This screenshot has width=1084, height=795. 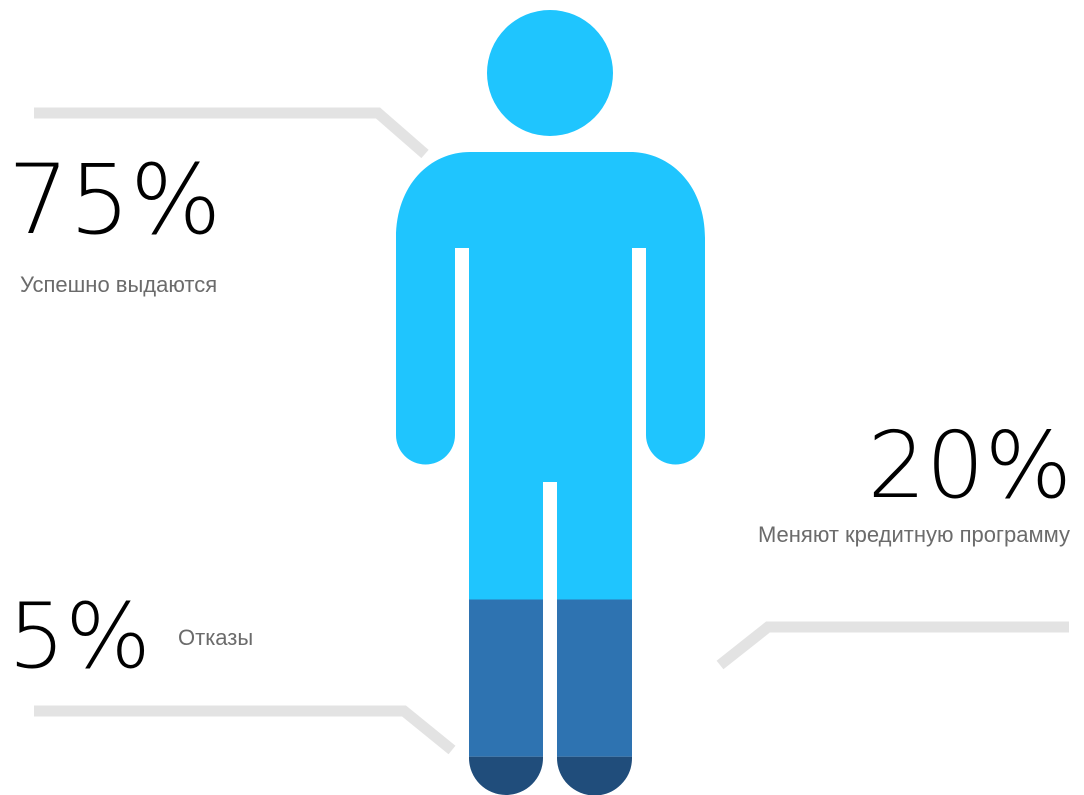 I want to click on successful-label: Успешно выдаются, so click(x=119, y=284).